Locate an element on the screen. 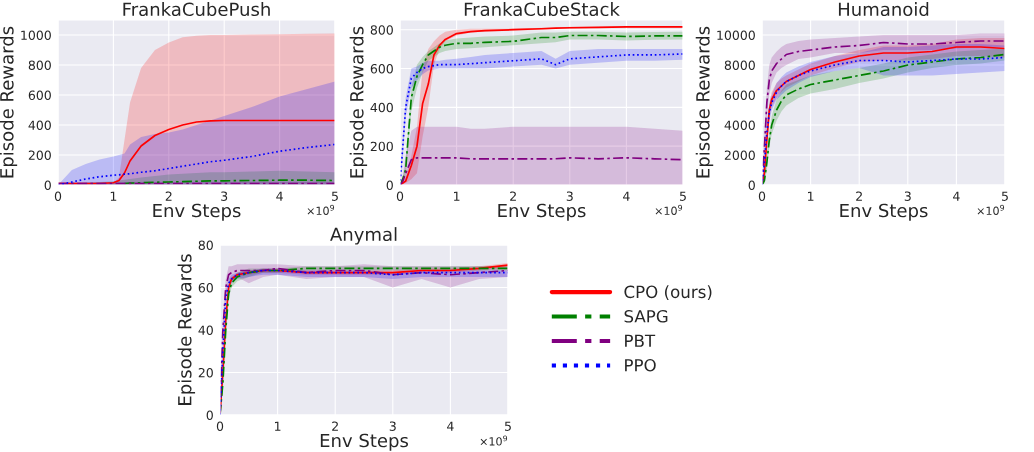 This screenshot has height=452, width=1034. y-tick-label: 80 is located at coordinates (205, 245).